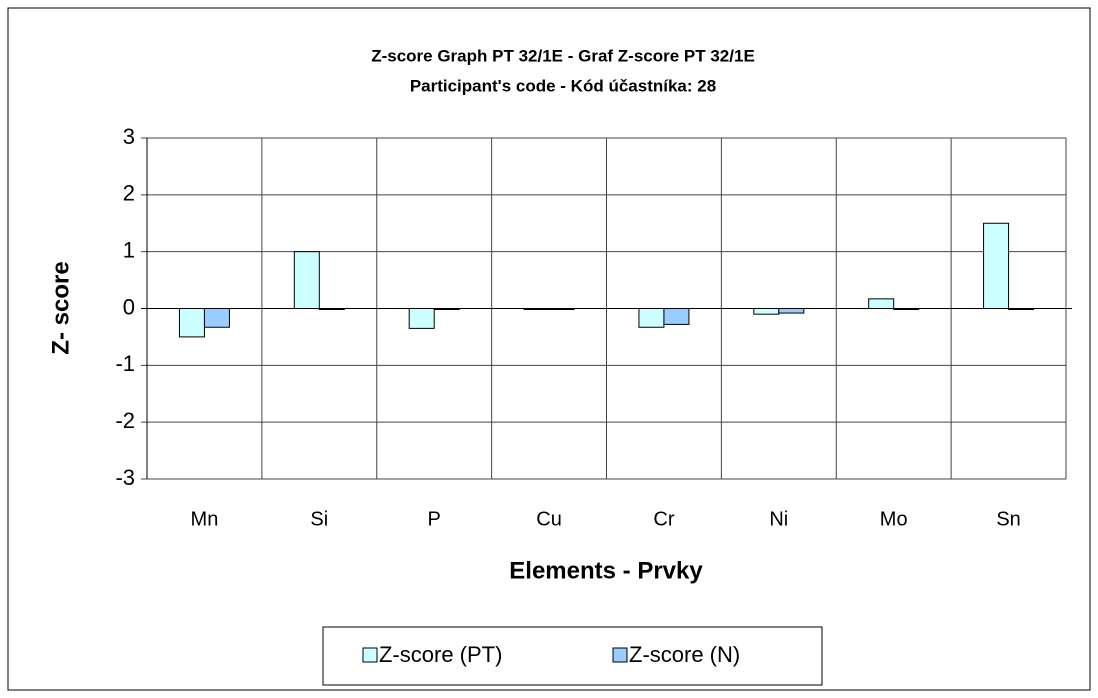  I want to click on y-tick-label: 3, so click(129, 136).